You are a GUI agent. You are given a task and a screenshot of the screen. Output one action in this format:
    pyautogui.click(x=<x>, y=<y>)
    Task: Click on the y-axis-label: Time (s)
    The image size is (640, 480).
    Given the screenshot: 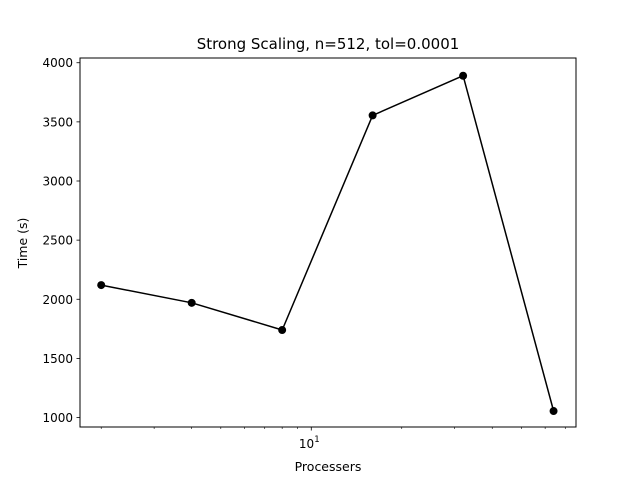 What is the action you would take?
    pyautogui.click(x=22, y=244)
    